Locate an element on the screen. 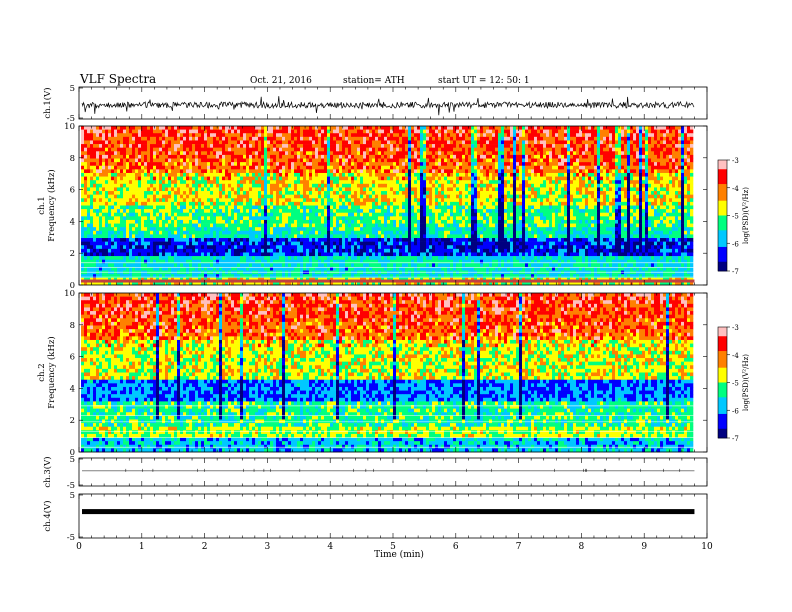 This screenshot has height=612, width=792. x-tick-label: 10 is located at coordinates (707, 547).